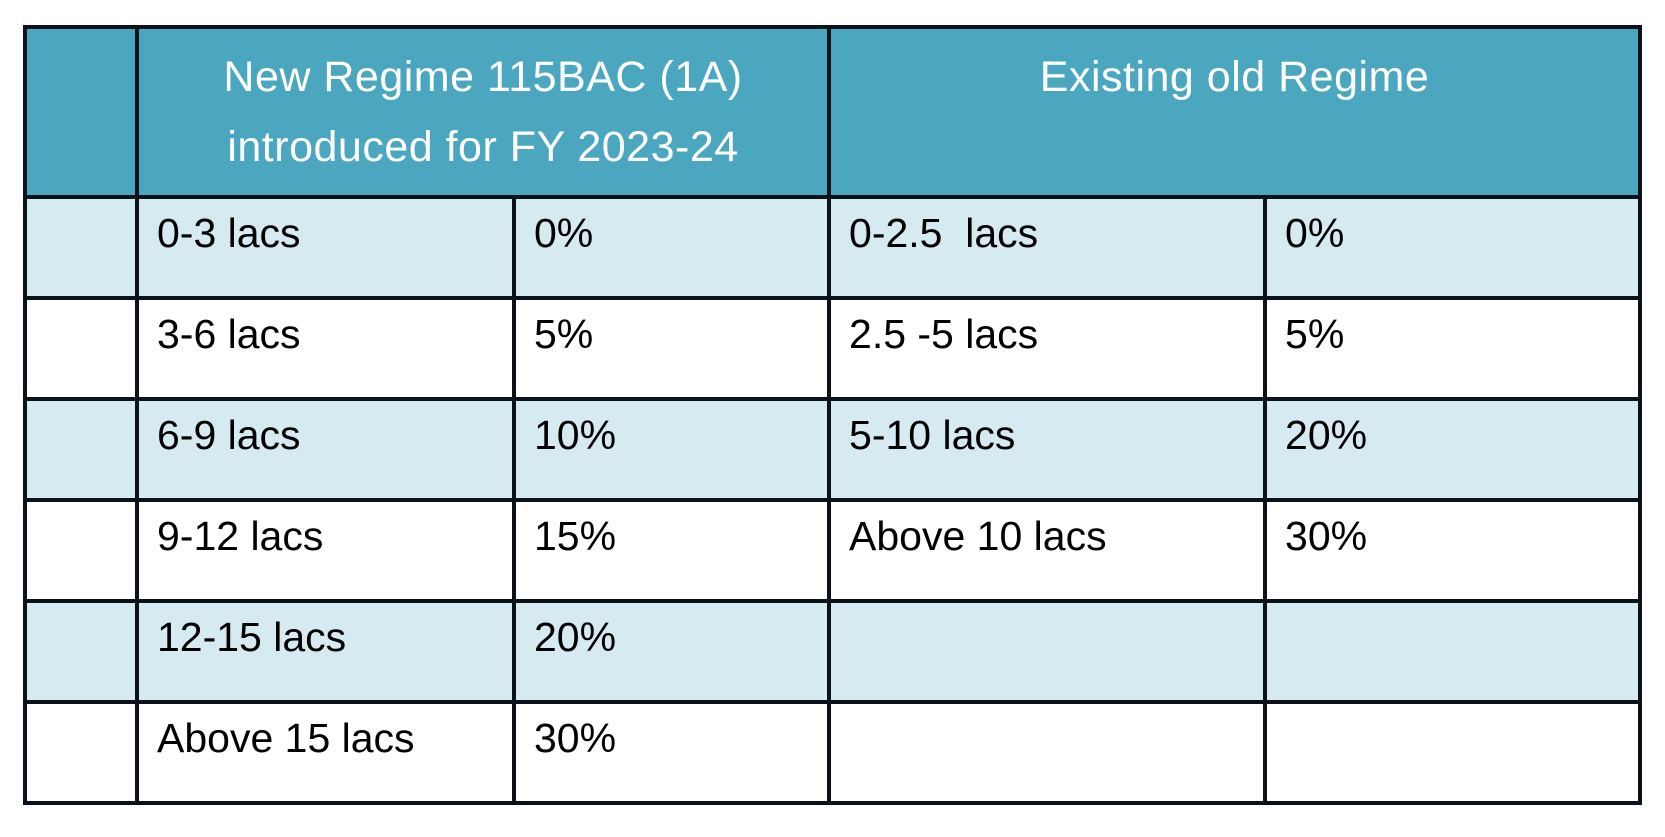  What do you see at coordinates (81, 112) in the screenshot?
I see `header-corner-cell` at bounding box center [81, 112].